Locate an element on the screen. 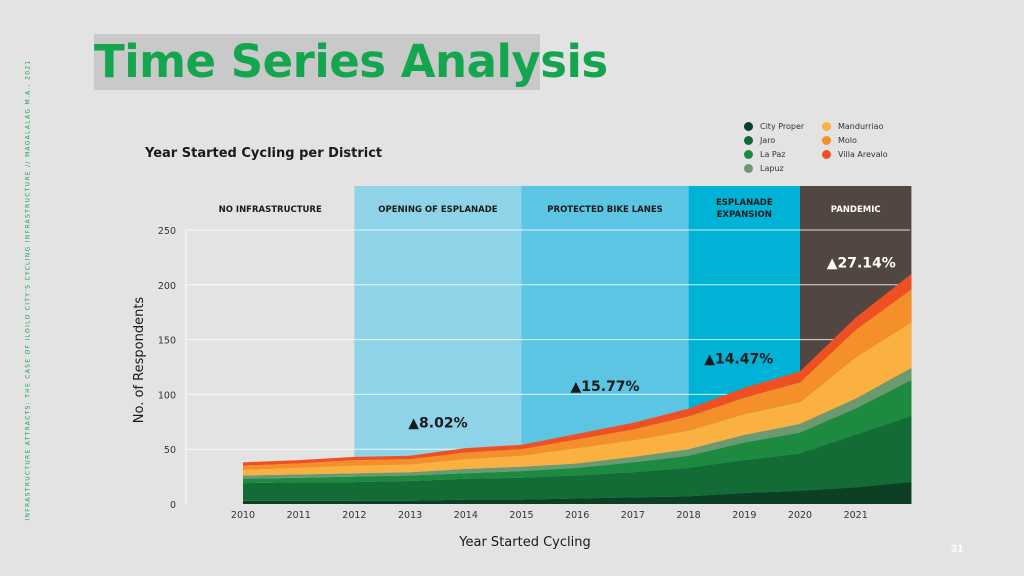 This screenshot has height=576, width=1024. x-tick-label: 2019 is located at coordinates (744, 515).